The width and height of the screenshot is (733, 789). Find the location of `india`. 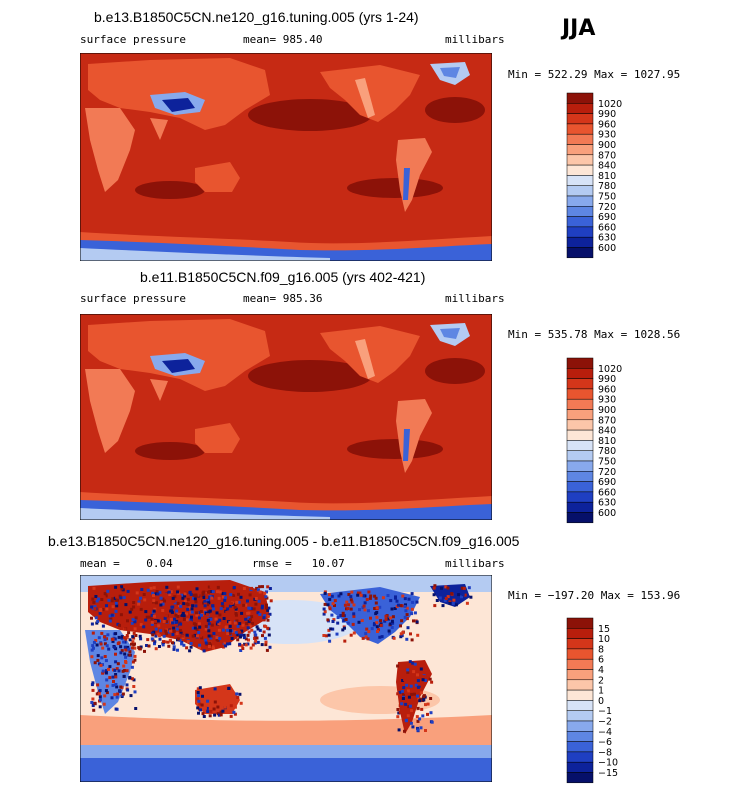

india is located at coordinates (159, 390).